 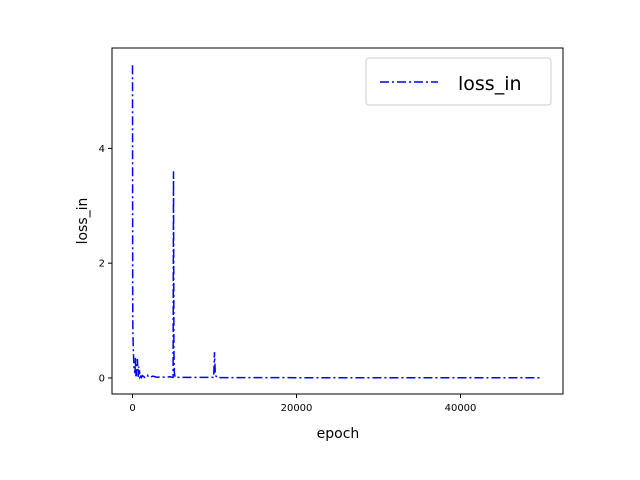 I want to click on x-tick-label: 40000, so click(x=461, y=408).